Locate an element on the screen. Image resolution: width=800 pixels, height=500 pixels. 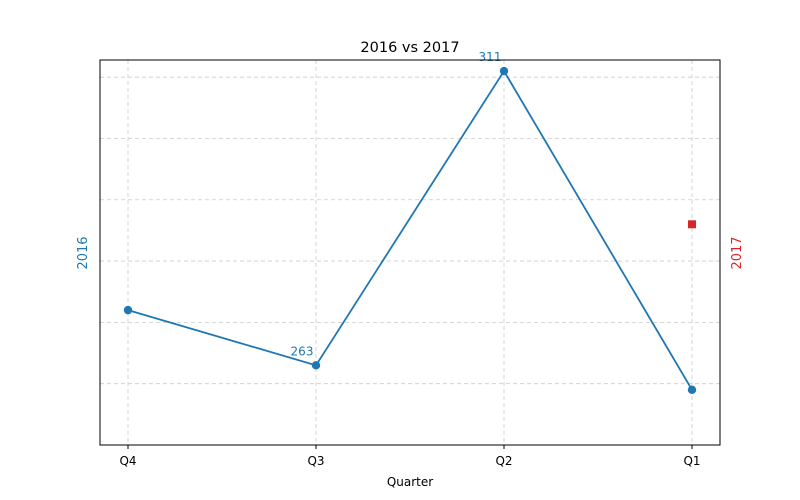
x-tick-label: Q4 is located at coordinates (127, 461).